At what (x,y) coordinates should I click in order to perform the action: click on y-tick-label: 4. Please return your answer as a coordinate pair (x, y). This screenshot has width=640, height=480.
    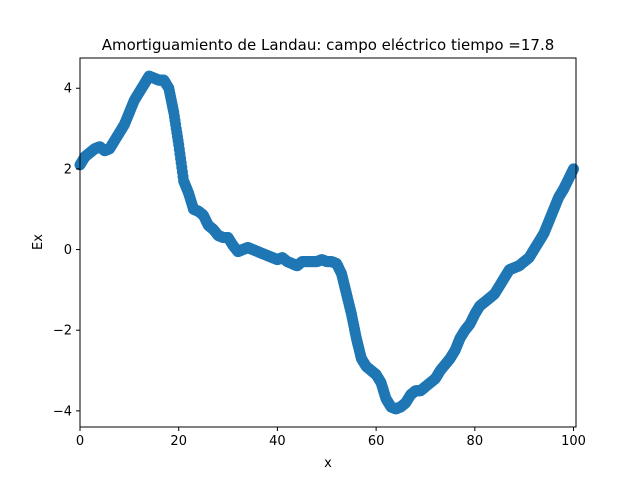
    Looking at the image, I should click on (68, 89).